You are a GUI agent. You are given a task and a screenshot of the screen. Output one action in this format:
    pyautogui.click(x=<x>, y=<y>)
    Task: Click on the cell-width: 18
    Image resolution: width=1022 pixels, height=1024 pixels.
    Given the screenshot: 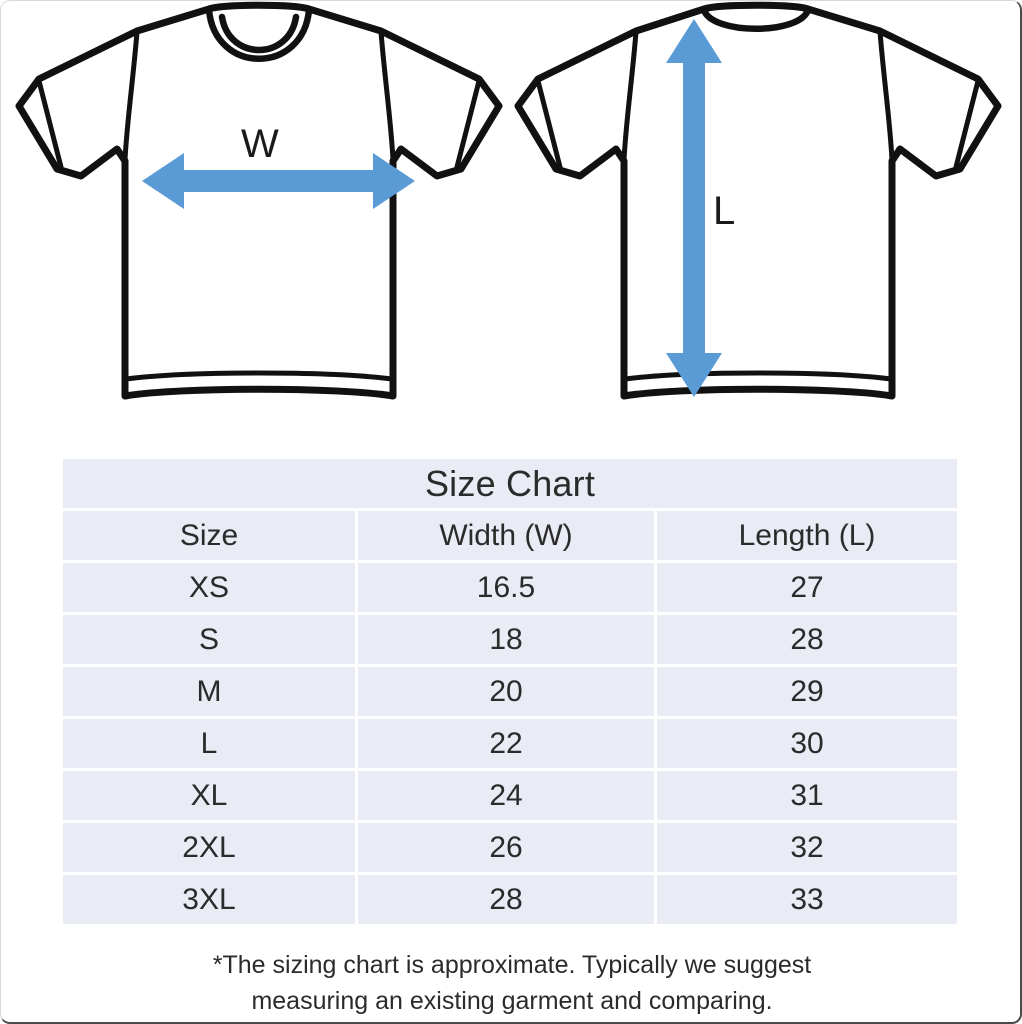 What is the action you would take?
    pyautogui.click(x=506, y=639)
    